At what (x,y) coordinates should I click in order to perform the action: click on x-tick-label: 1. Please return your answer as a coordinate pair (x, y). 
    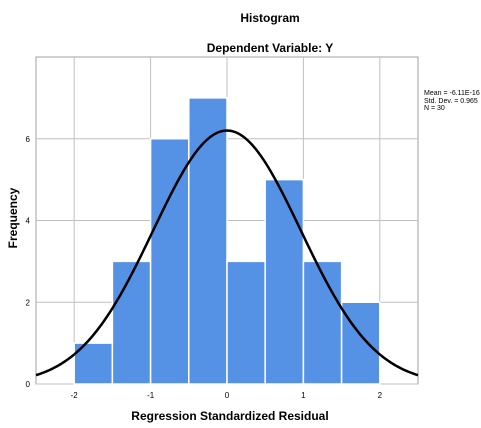
    Looking at the image, I should click on (303, 395).